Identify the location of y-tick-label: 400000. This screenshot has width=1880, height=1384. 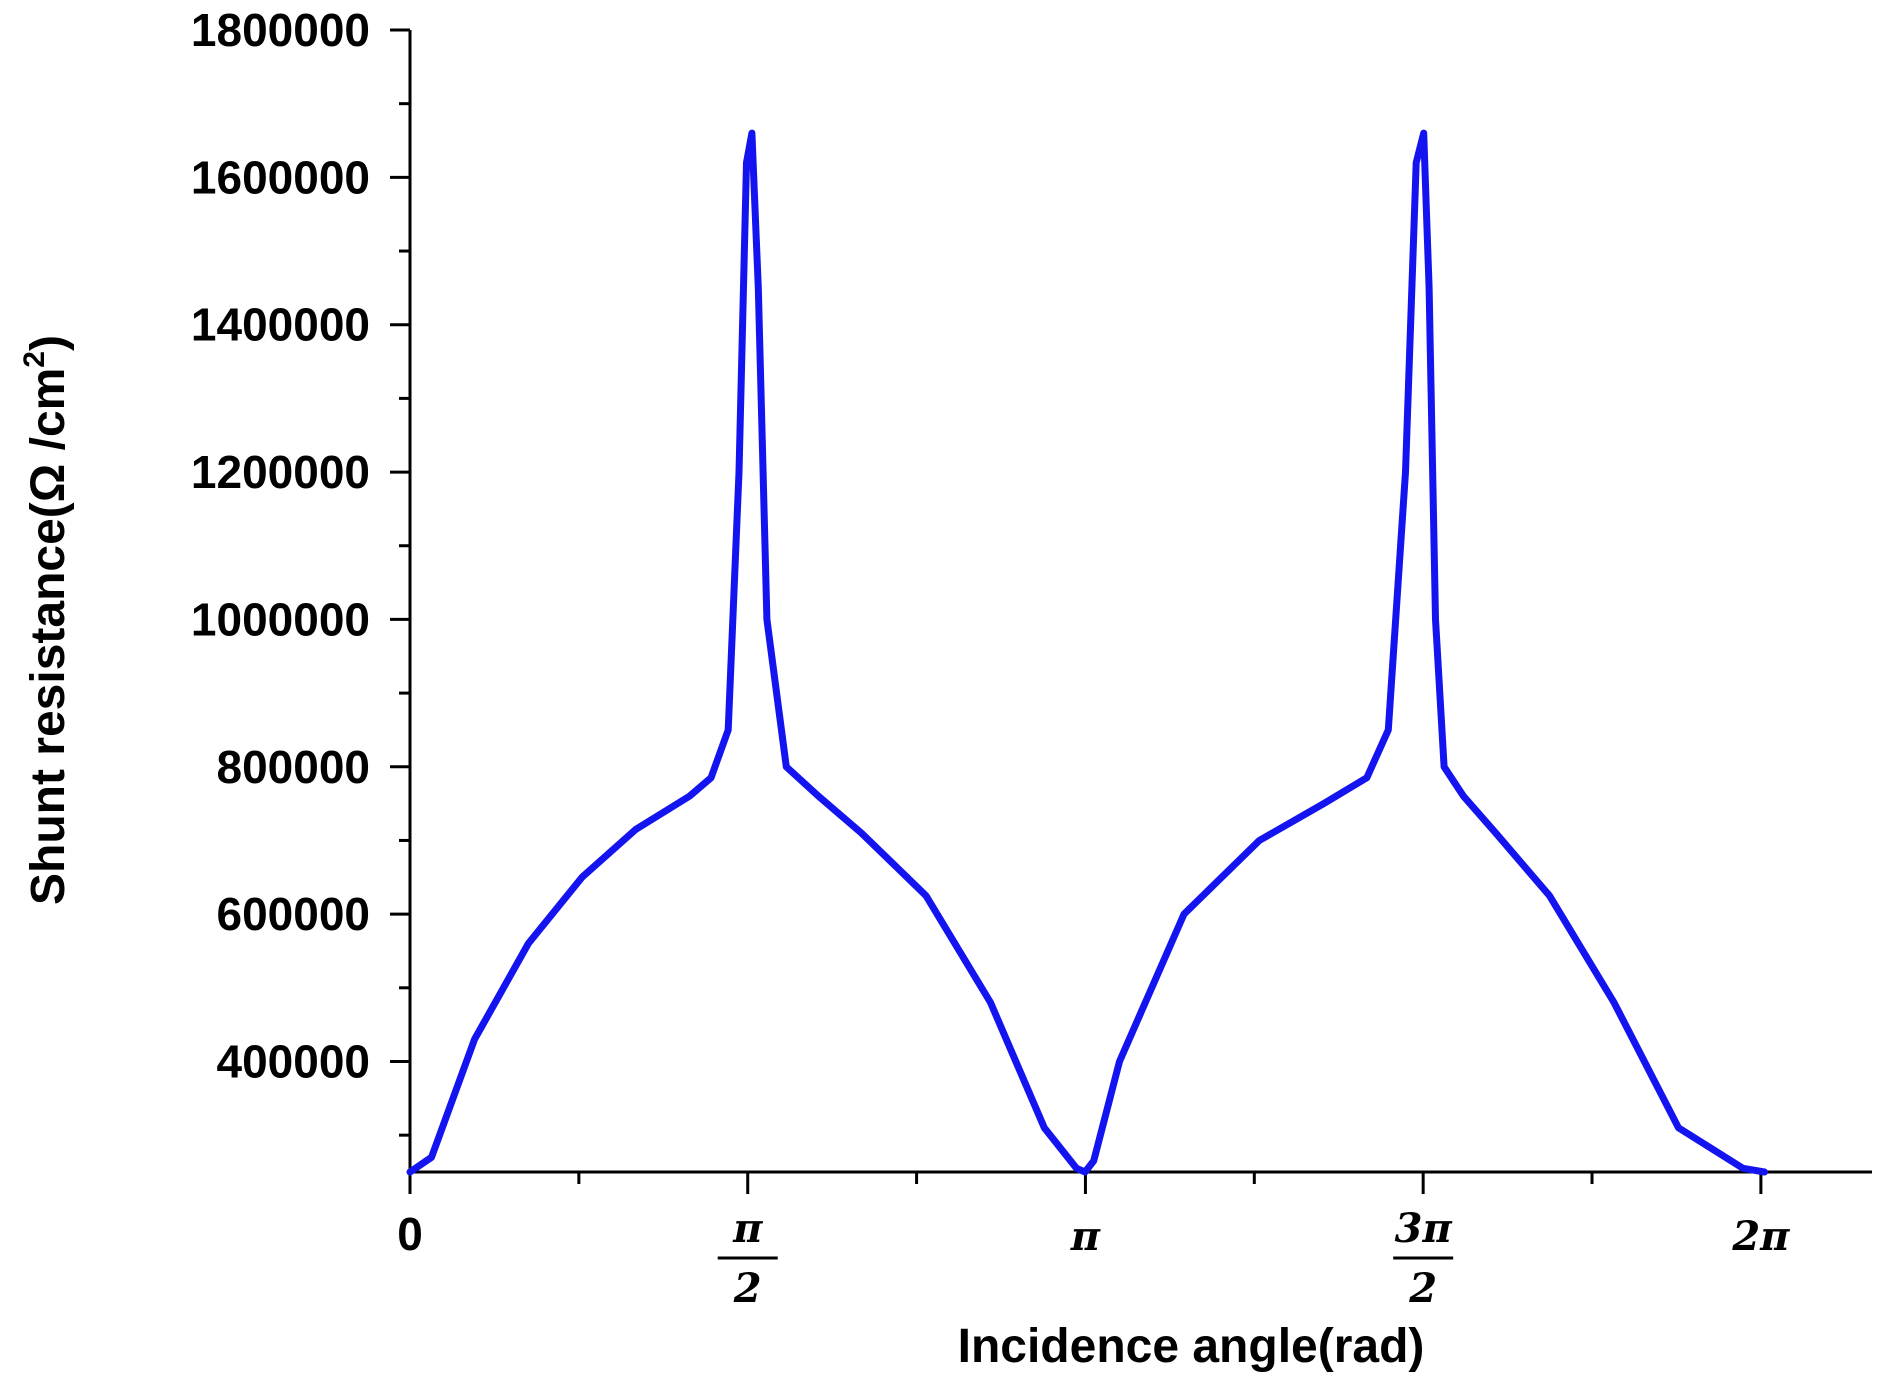
(294, 1061).